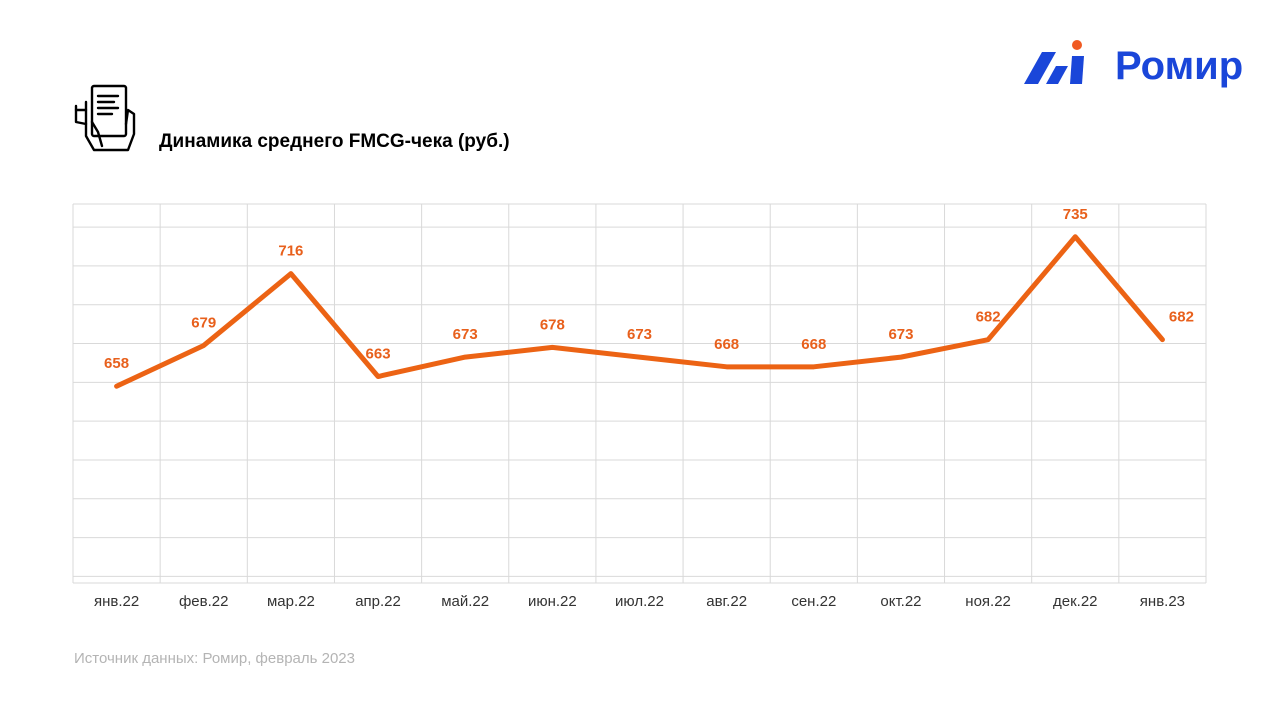 The height and width of the screenshot is (720, 1280). I want to click on x-tick-label: июл.22, so click(639, 601).